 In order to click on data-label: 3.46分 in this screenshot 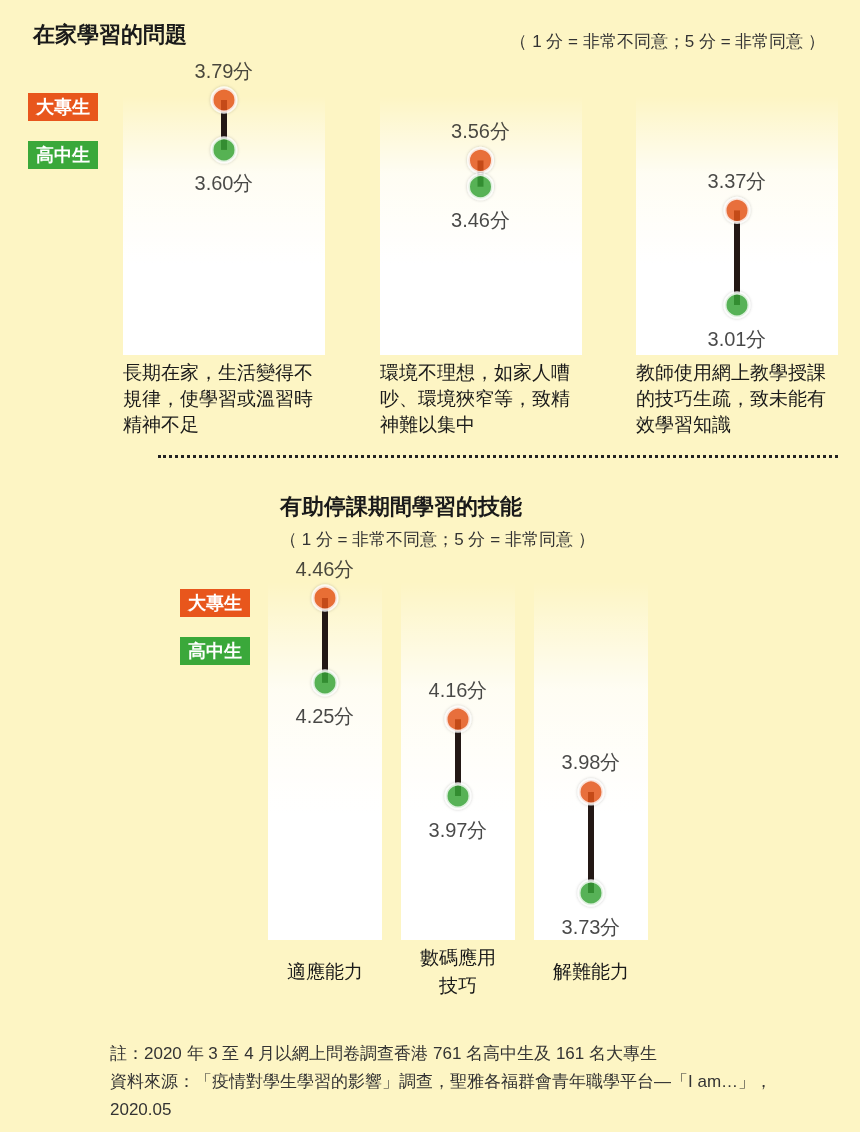, I will do `click(480, 220)`.